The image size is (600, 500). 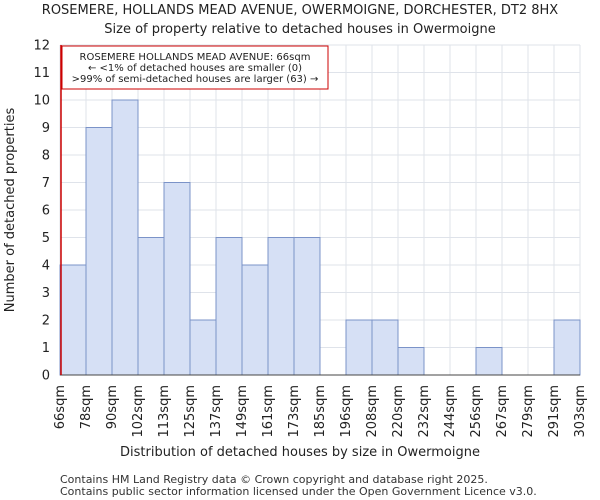 I want to click on y-tick-label: 5, so click(x=46, y=238).